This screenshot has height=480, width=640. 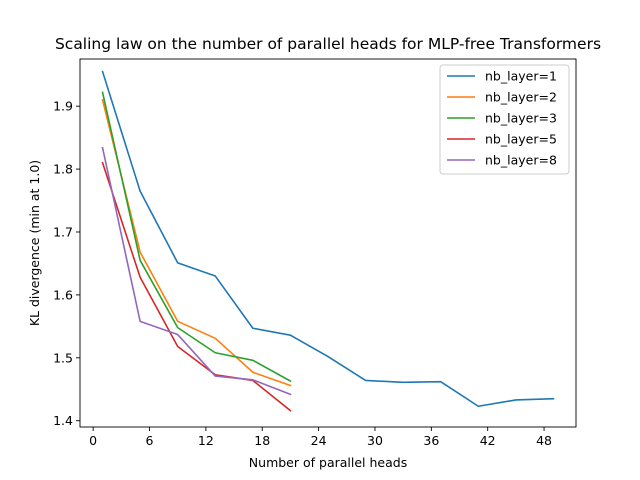 I want to click on legend-box, so click(x=504, y=119).